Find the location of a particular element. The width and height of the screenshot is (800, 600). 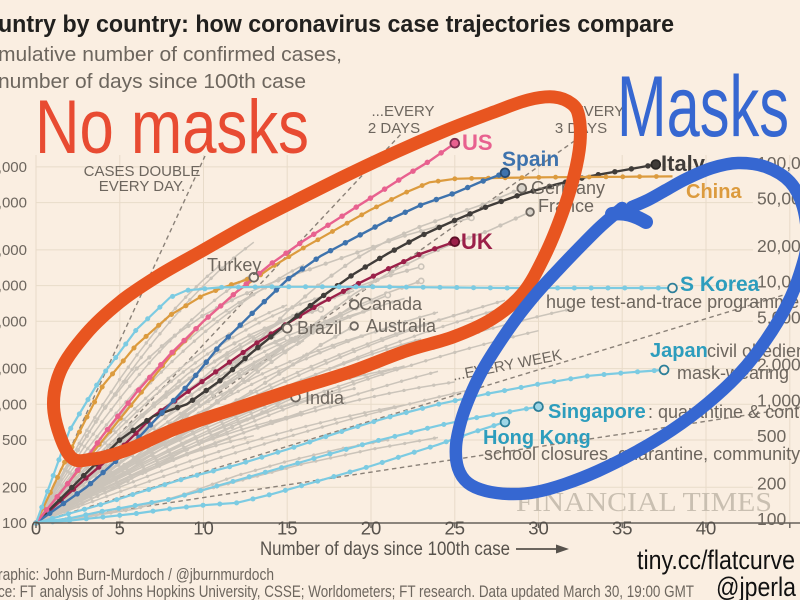

svg-text: Singapore is located at coordinates (597, 412).